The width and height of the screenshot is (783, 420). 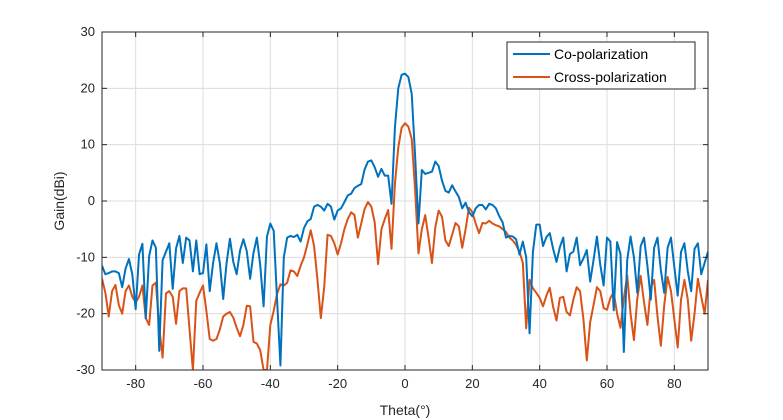 I want to click on x-axis-label: Theta(°), so click(x=405, y=410).